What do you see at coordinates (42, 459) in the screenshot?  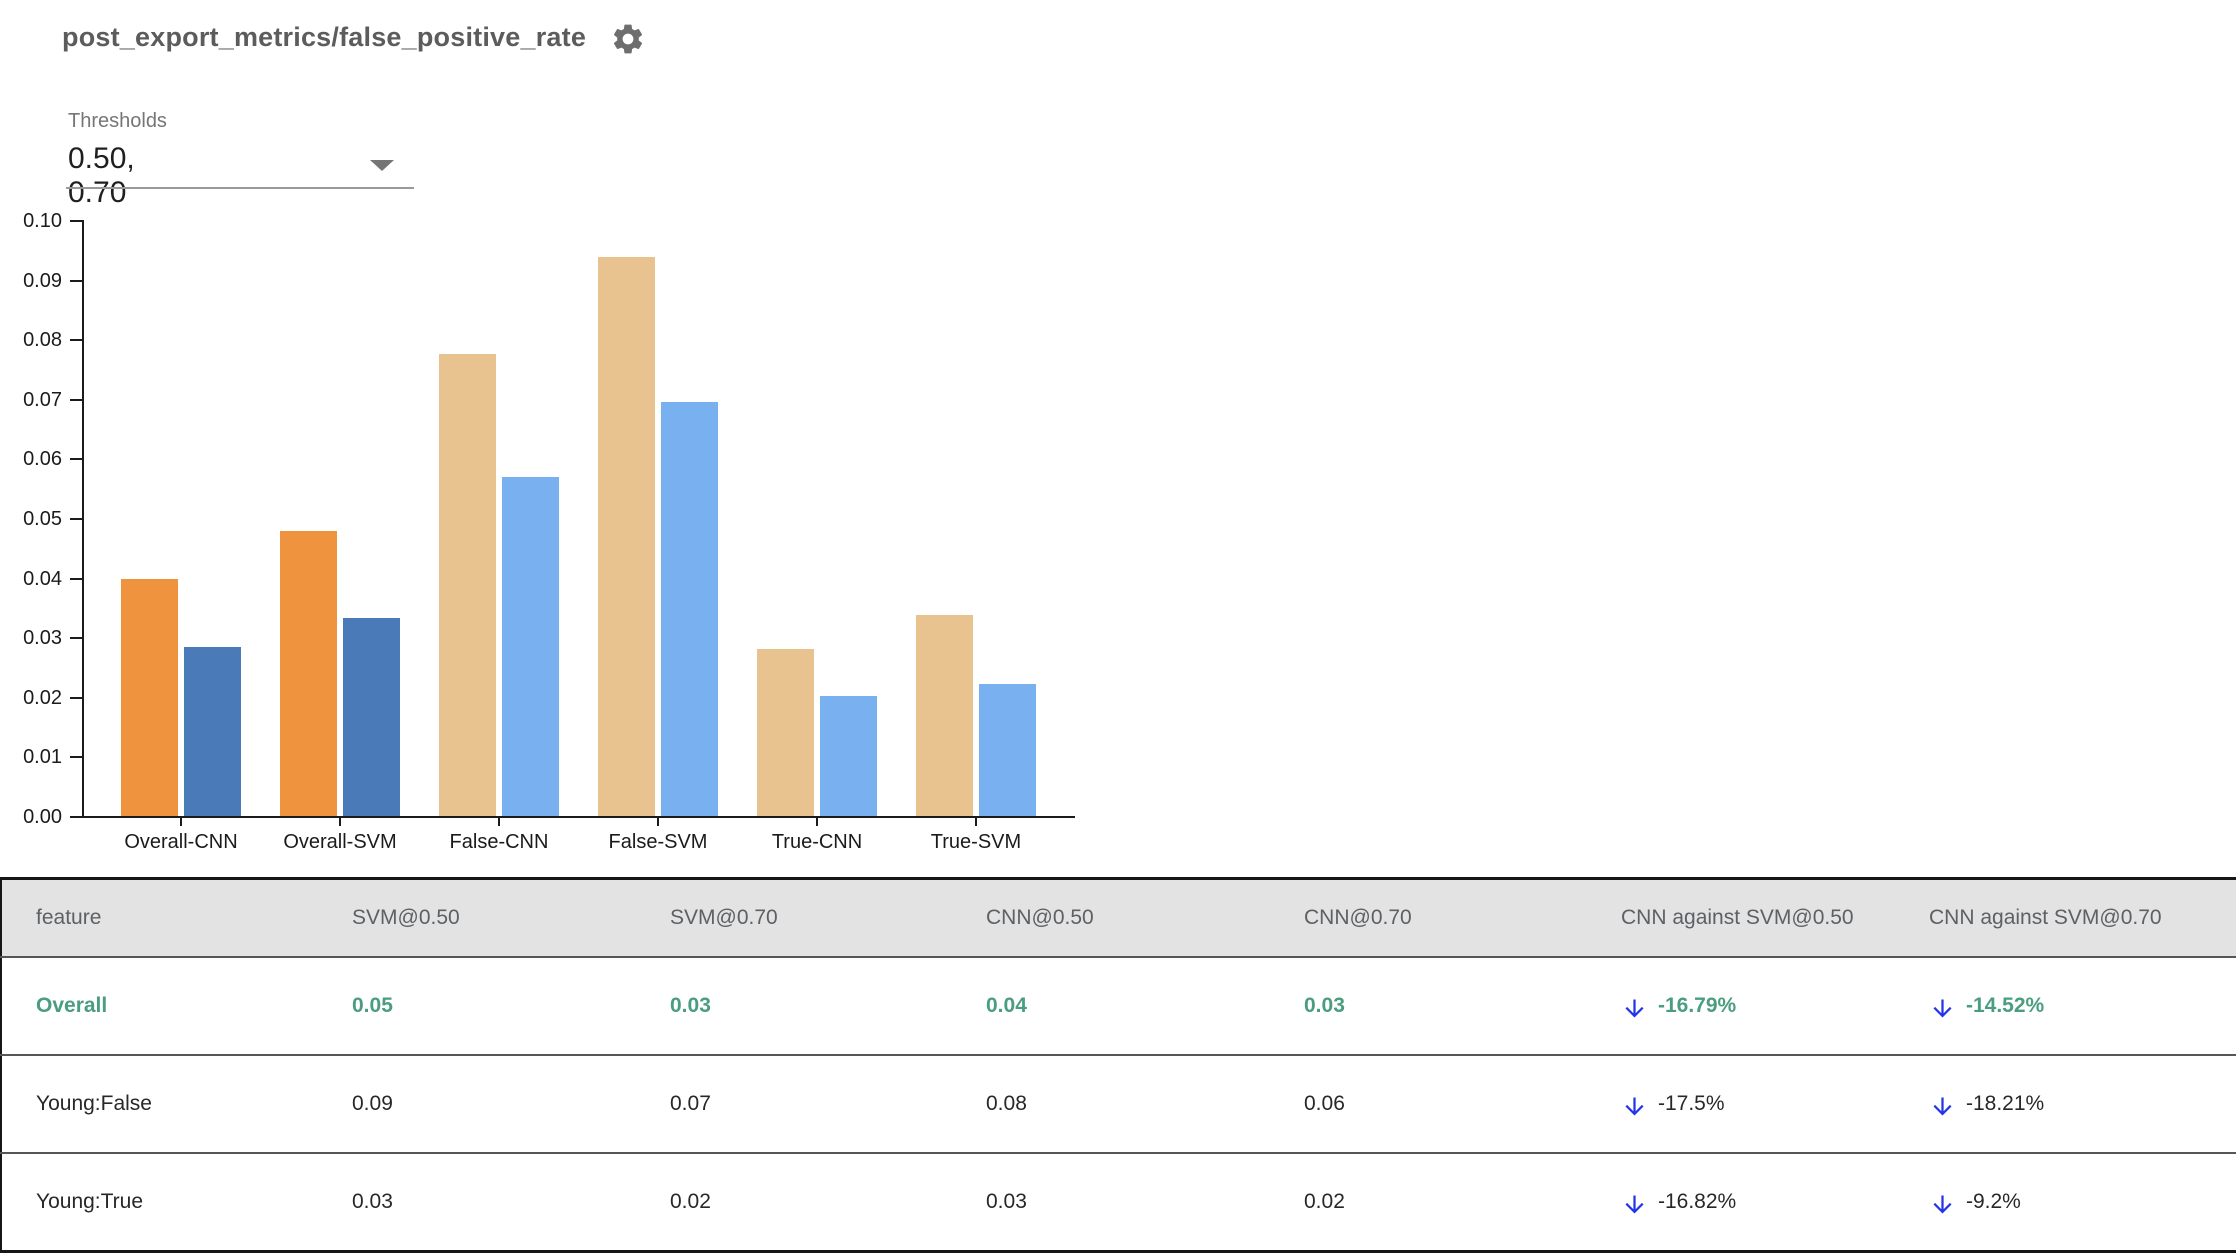 I see `y-axis-tick-label: 0.06` at bounding box center [42, 459].